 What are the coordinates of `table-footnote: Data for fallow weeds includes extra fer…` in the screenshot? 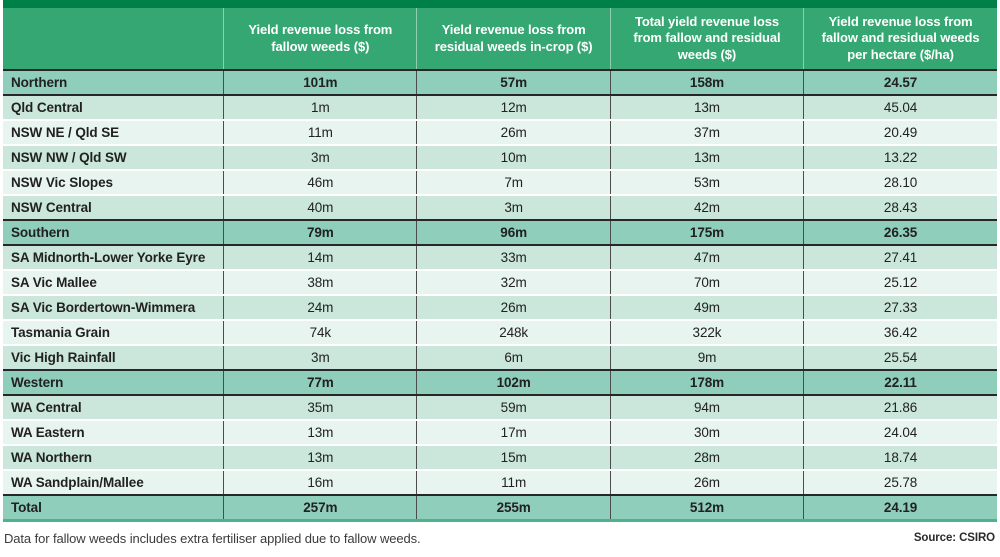 It's located at (212, 538).